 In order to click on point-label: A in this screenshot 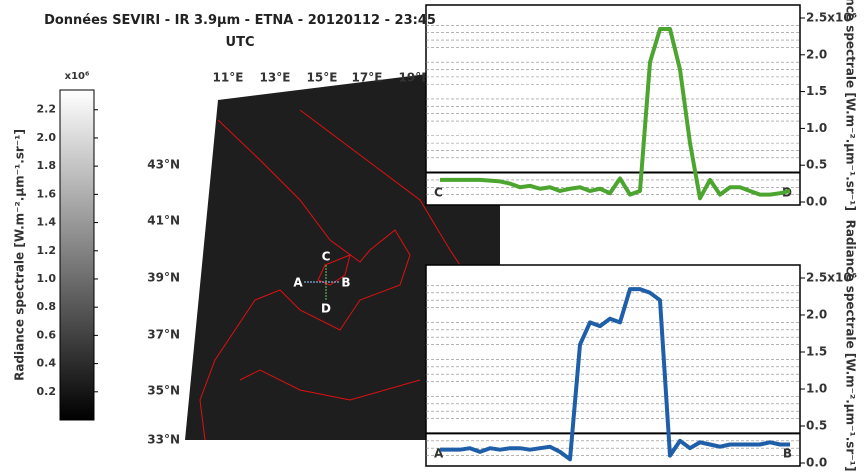, I will do `click(298, 283)`.